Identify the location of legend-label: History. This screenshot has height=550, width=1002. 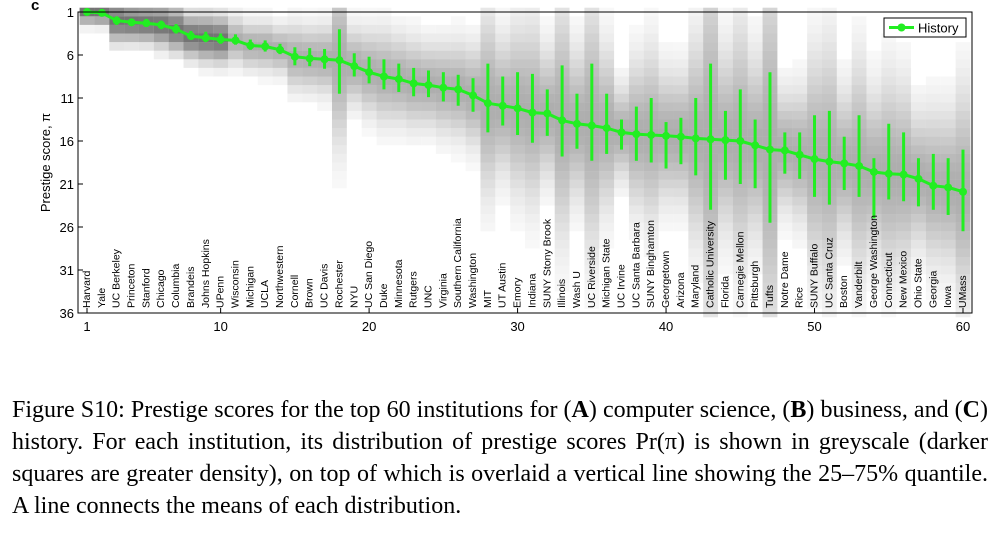
(938, 28).